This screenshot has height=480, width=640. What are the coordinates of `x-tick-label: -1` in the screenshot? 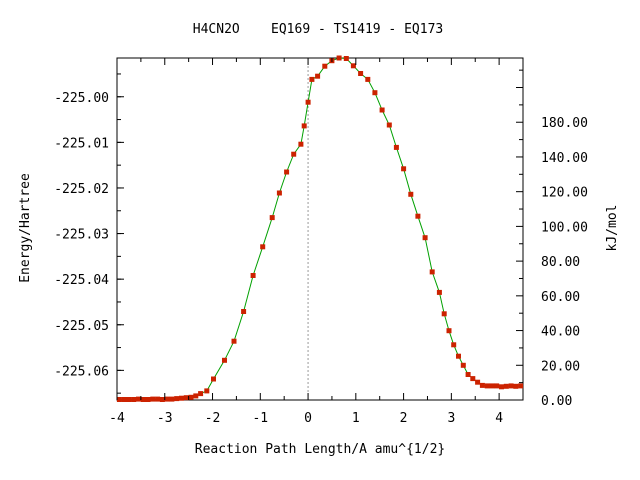 It's located at (260, 418).